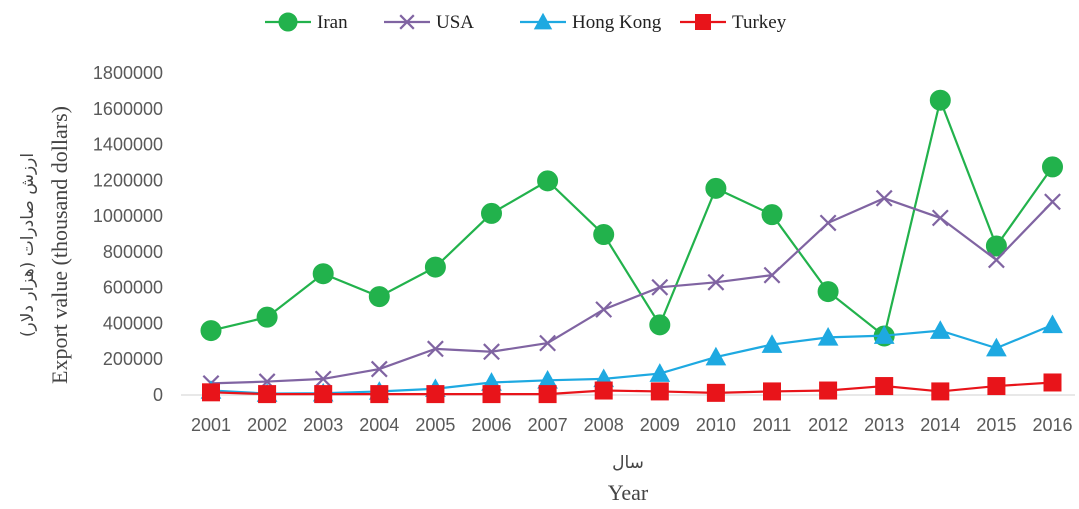 Image resolution: width=1079 pixels, height=509 pixels. Describe the element at coordinates (1052, 425) in the screenshot. I see `x-tick-label: 2016` at that location.